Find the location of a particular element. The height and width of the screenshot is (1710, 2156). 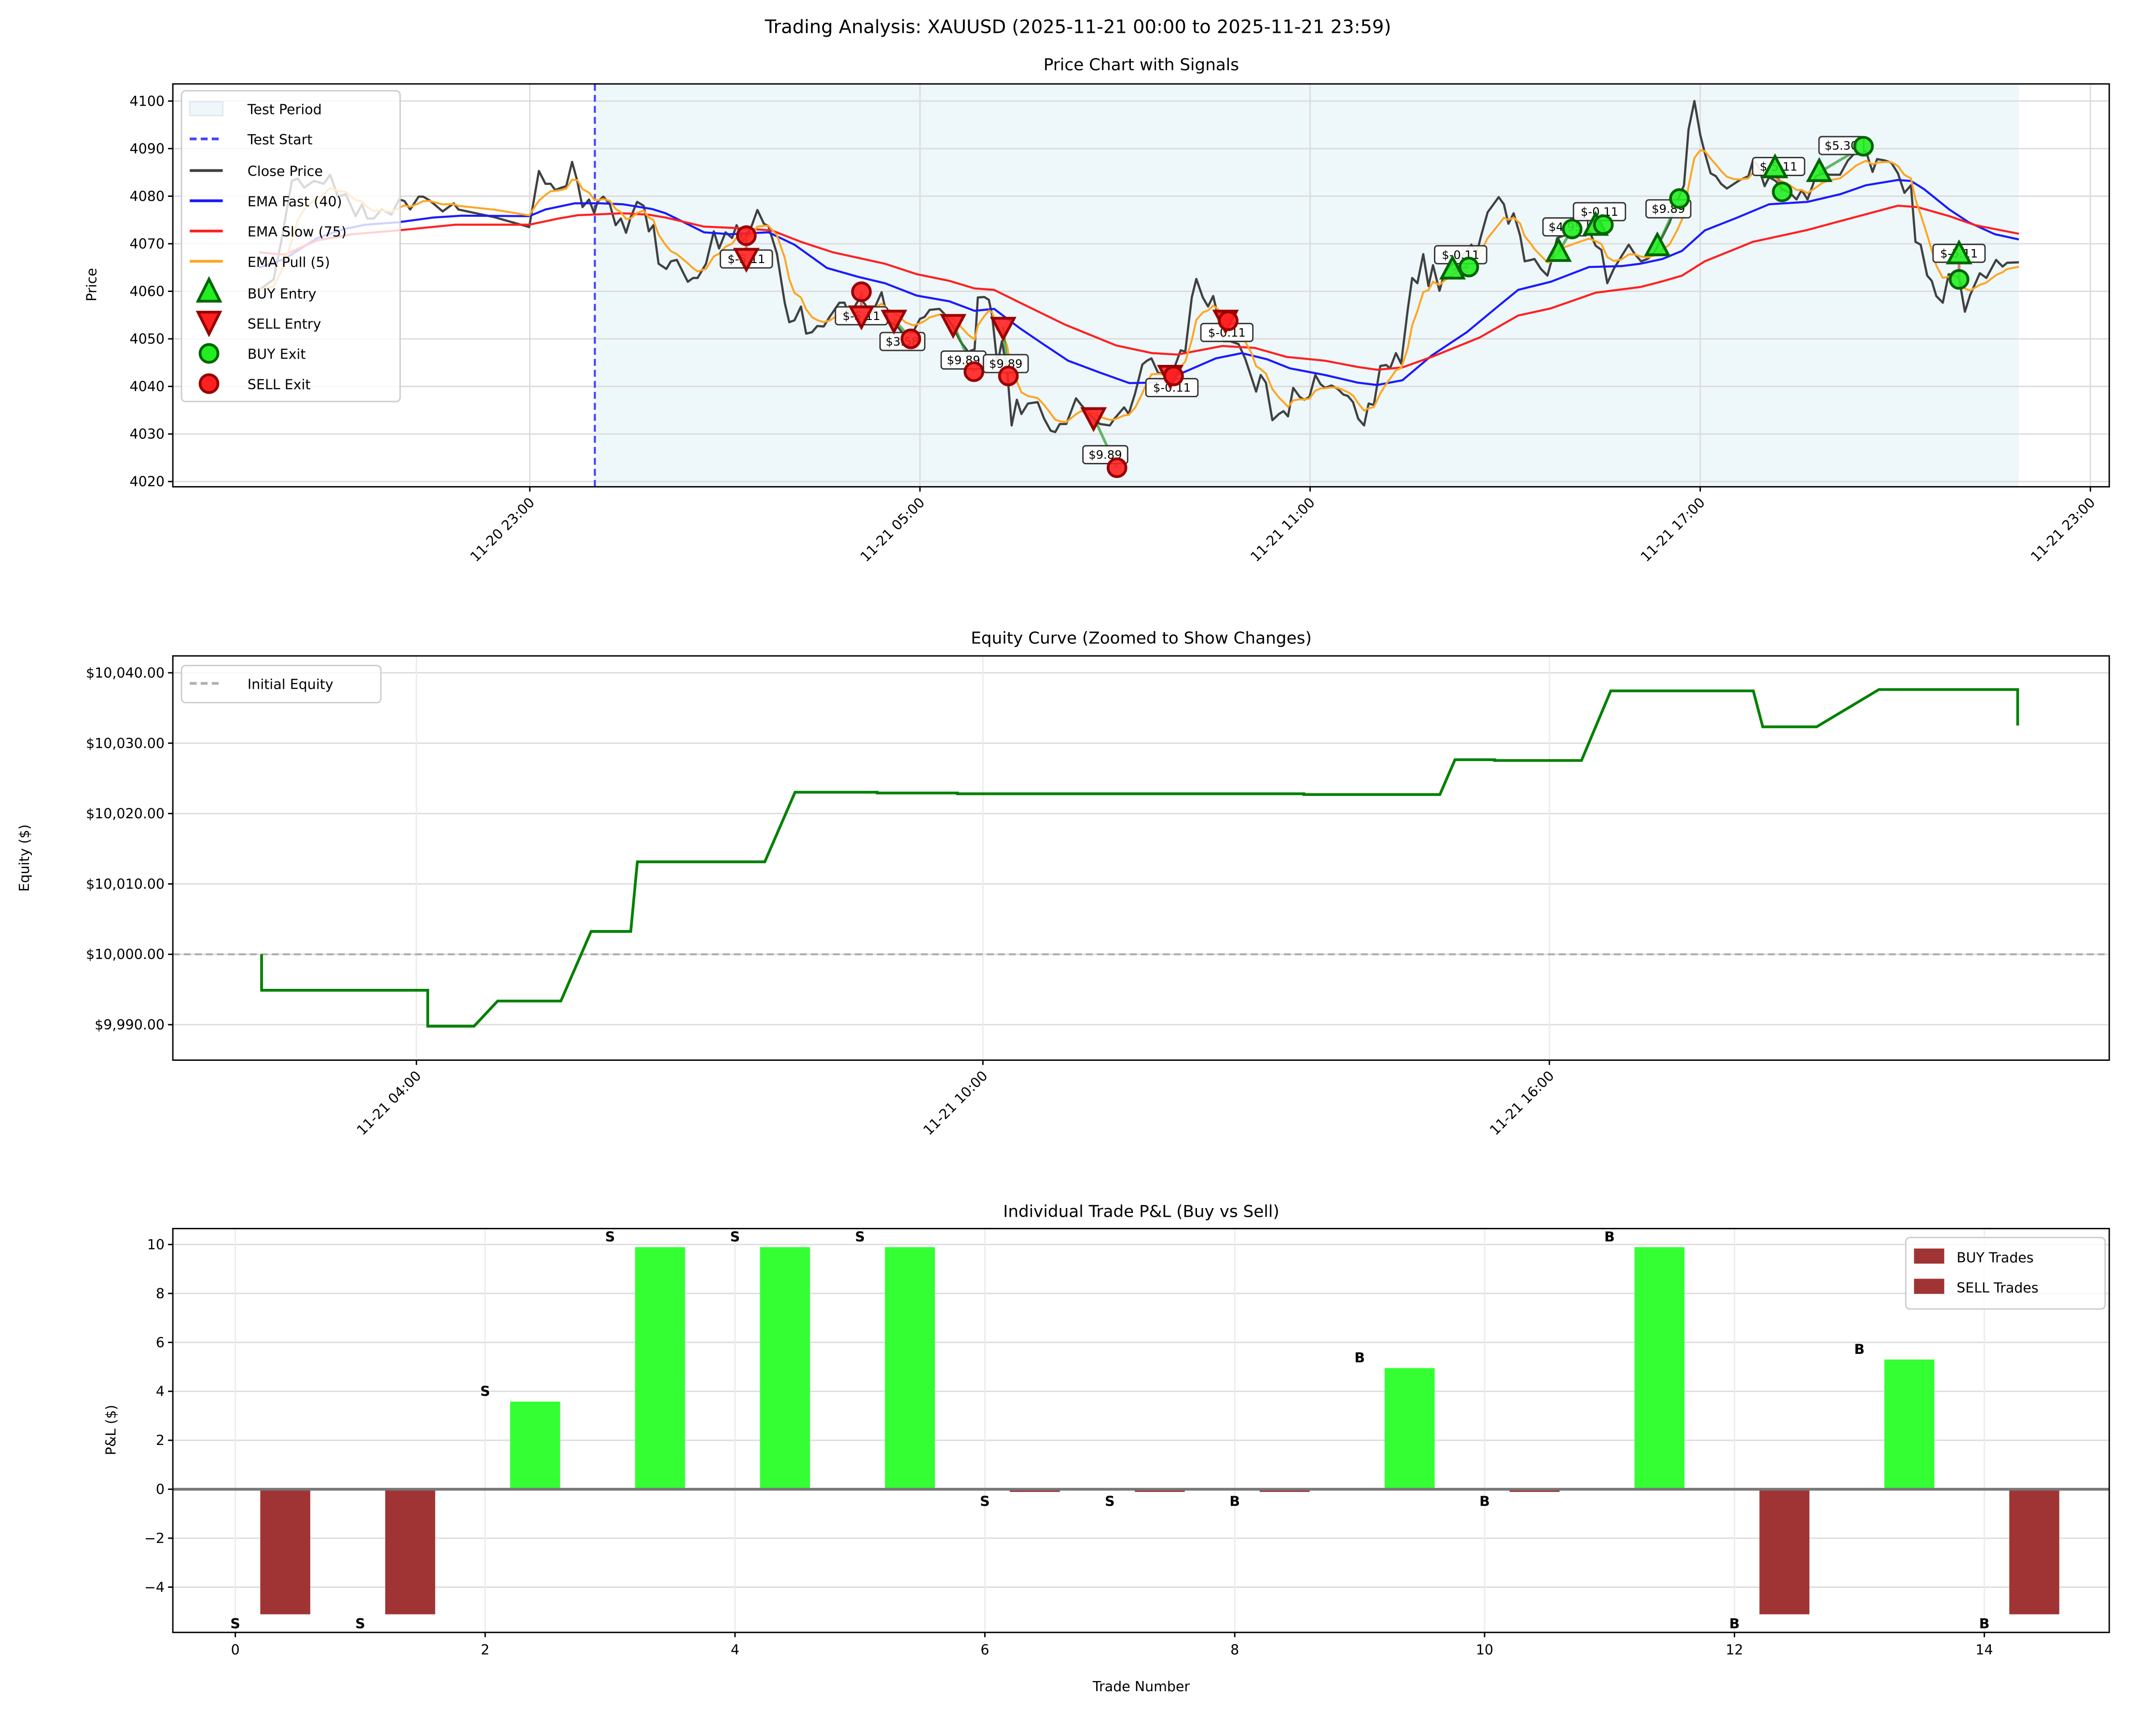

price-ytick-label: 4090 is located at coordinates (147, 149).